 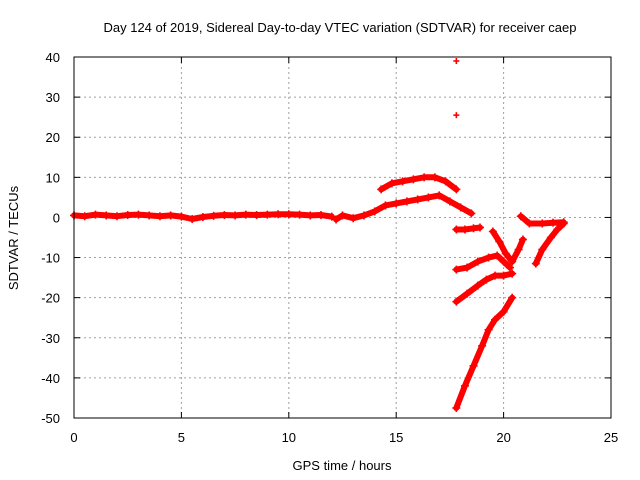 I want to click on x-tick-label: 15, so click(x=396, y=437).